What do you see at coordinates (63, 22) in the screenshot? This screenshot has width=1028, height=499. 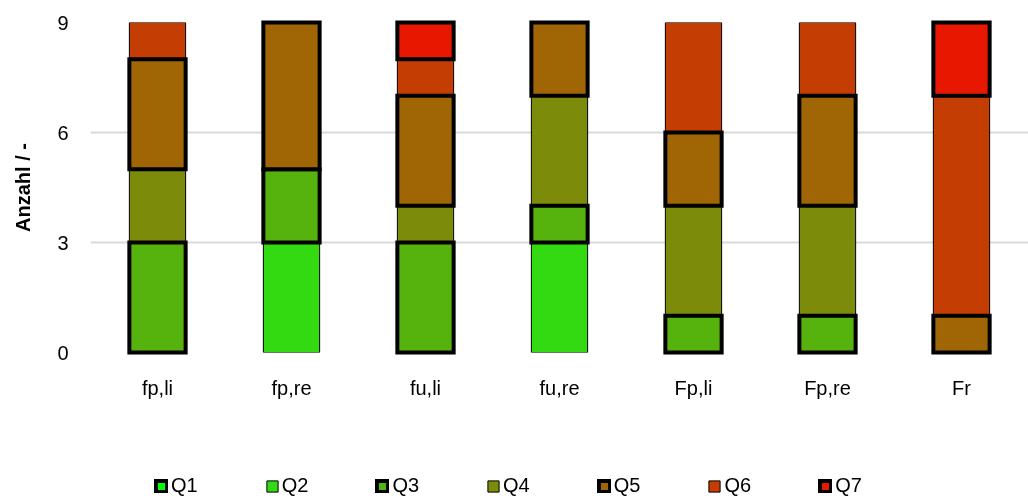 I see `y-tick-label: 9` at bounding box center [63, 22].